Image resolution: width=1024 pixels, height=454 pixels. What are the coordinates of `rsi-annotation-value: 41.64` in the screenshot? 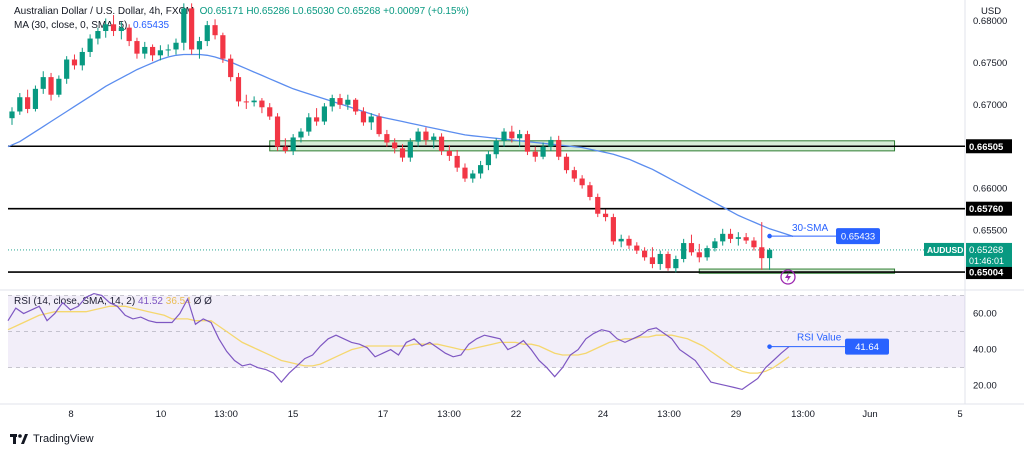 It's located at (867, 347).